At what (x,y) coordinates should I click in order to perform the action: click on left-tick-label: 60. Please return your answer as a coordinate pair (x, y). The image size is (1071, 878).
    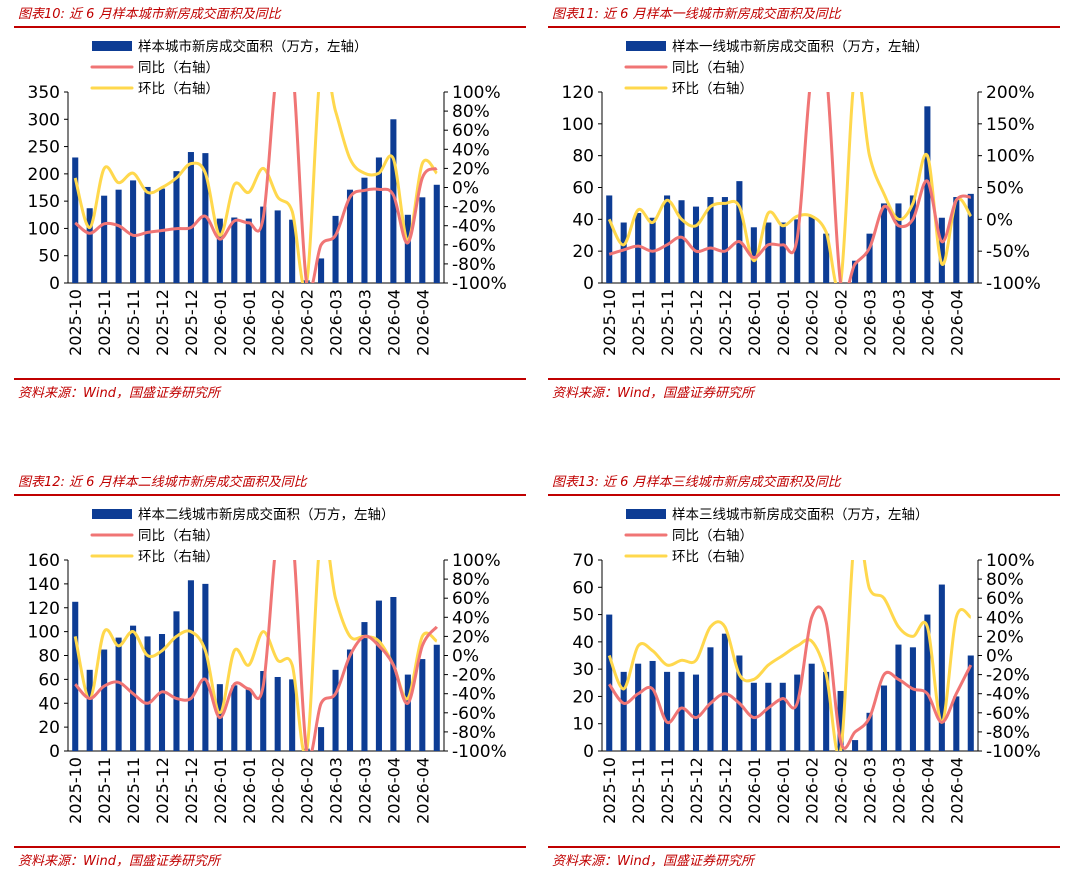
    Looking at the image, I should click on (583, 588).